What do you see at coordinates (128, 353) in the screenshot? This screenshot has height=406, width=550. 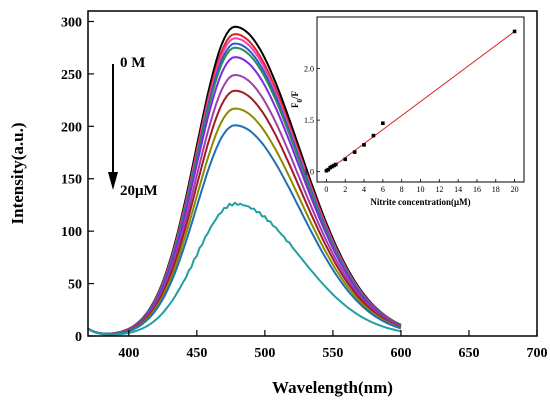 I see `x-tick-label: 400` at bounding box center [128, 353].